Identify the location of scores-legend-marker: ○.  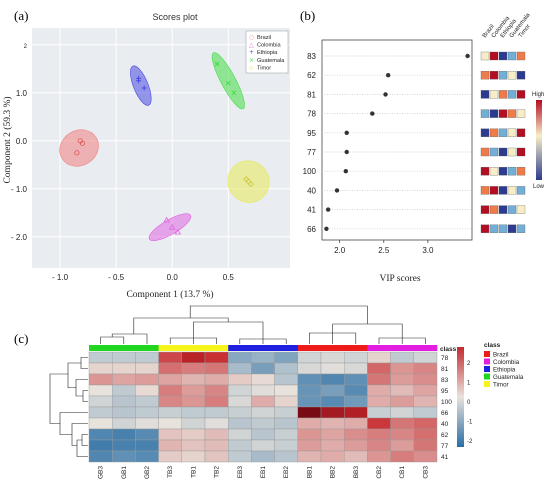
(251, 37).